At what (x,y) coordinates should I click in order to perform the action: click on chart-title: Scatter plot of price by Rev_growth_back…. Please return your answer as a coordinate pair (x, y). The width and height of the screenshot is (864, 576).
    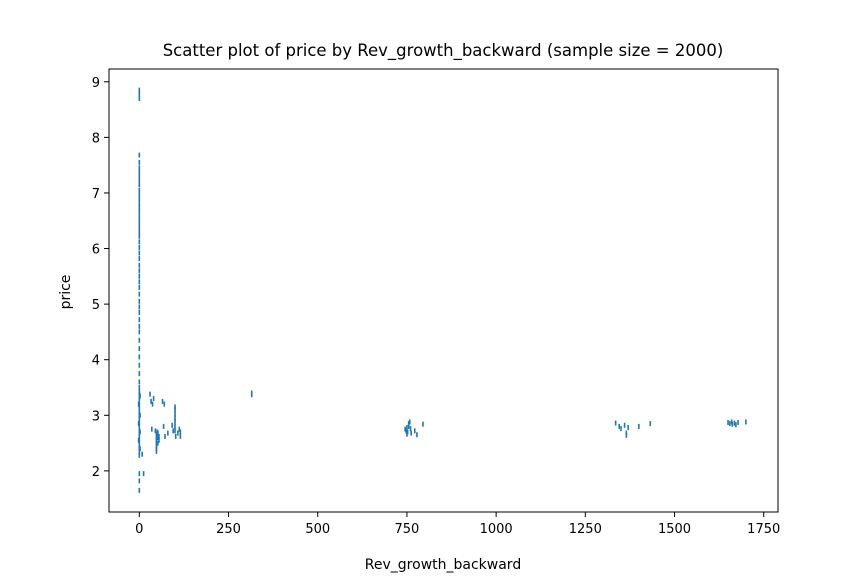
    Looking at the image, I should click on (443, 51).